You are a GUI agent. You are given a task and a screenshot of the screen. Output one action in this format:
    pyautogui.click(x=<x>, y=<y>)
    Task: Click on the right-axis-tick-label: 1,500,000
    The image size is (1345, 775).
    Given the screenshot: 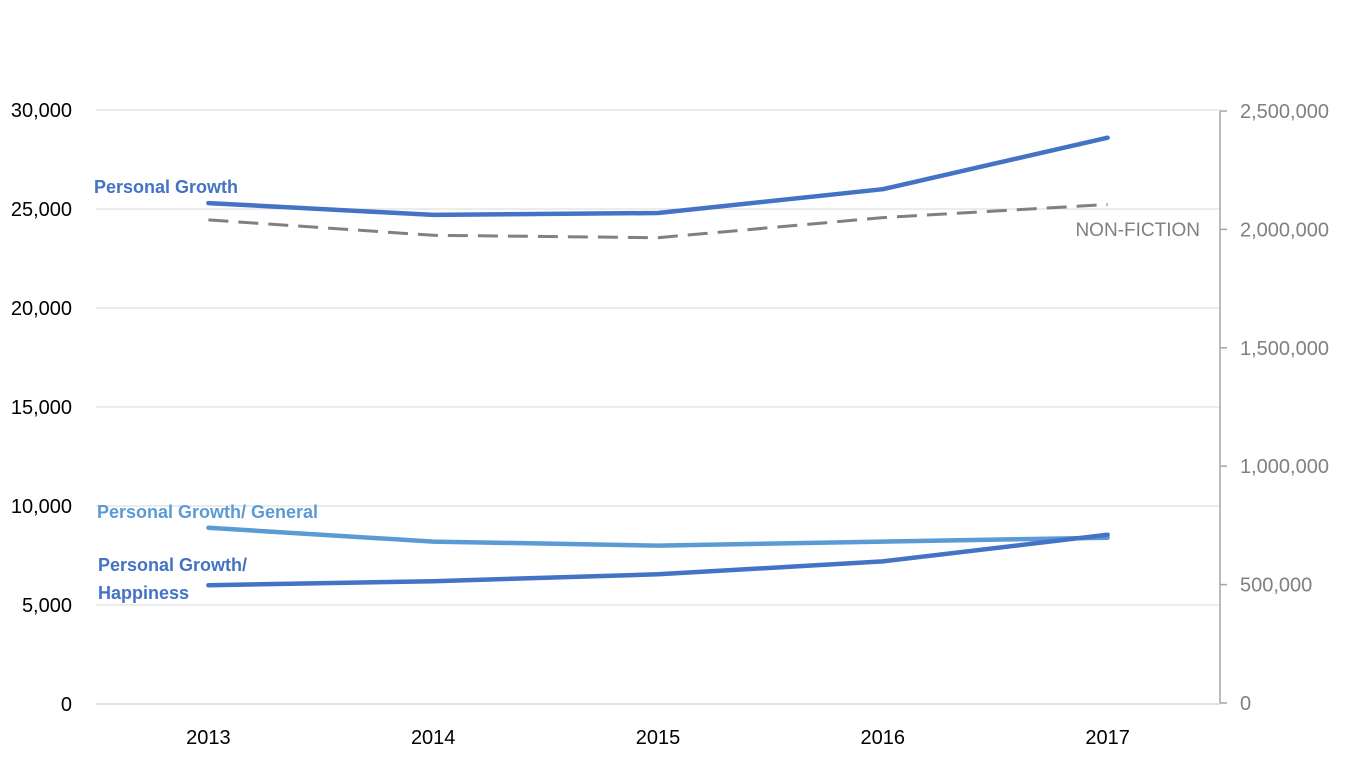 What is the action you would take?
    pyautogui.click(x=1284, y=349)
    